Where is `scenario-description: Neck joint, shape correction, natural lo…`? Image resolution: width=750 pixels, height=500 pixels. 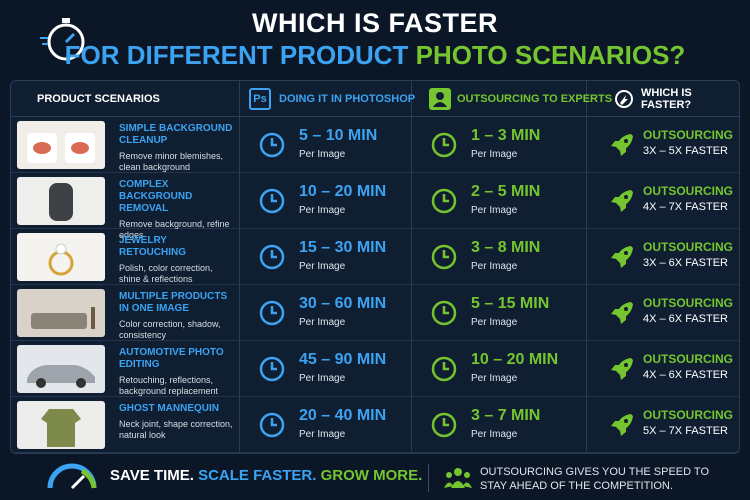
scenario-description: Neck joint, shape correction, natural lo… is located at coordinates (176, 429).